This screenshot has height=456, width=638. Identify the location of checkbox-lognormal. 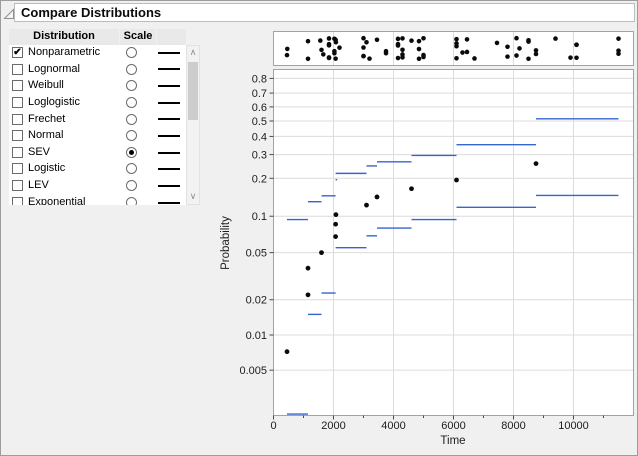
(17, 69).